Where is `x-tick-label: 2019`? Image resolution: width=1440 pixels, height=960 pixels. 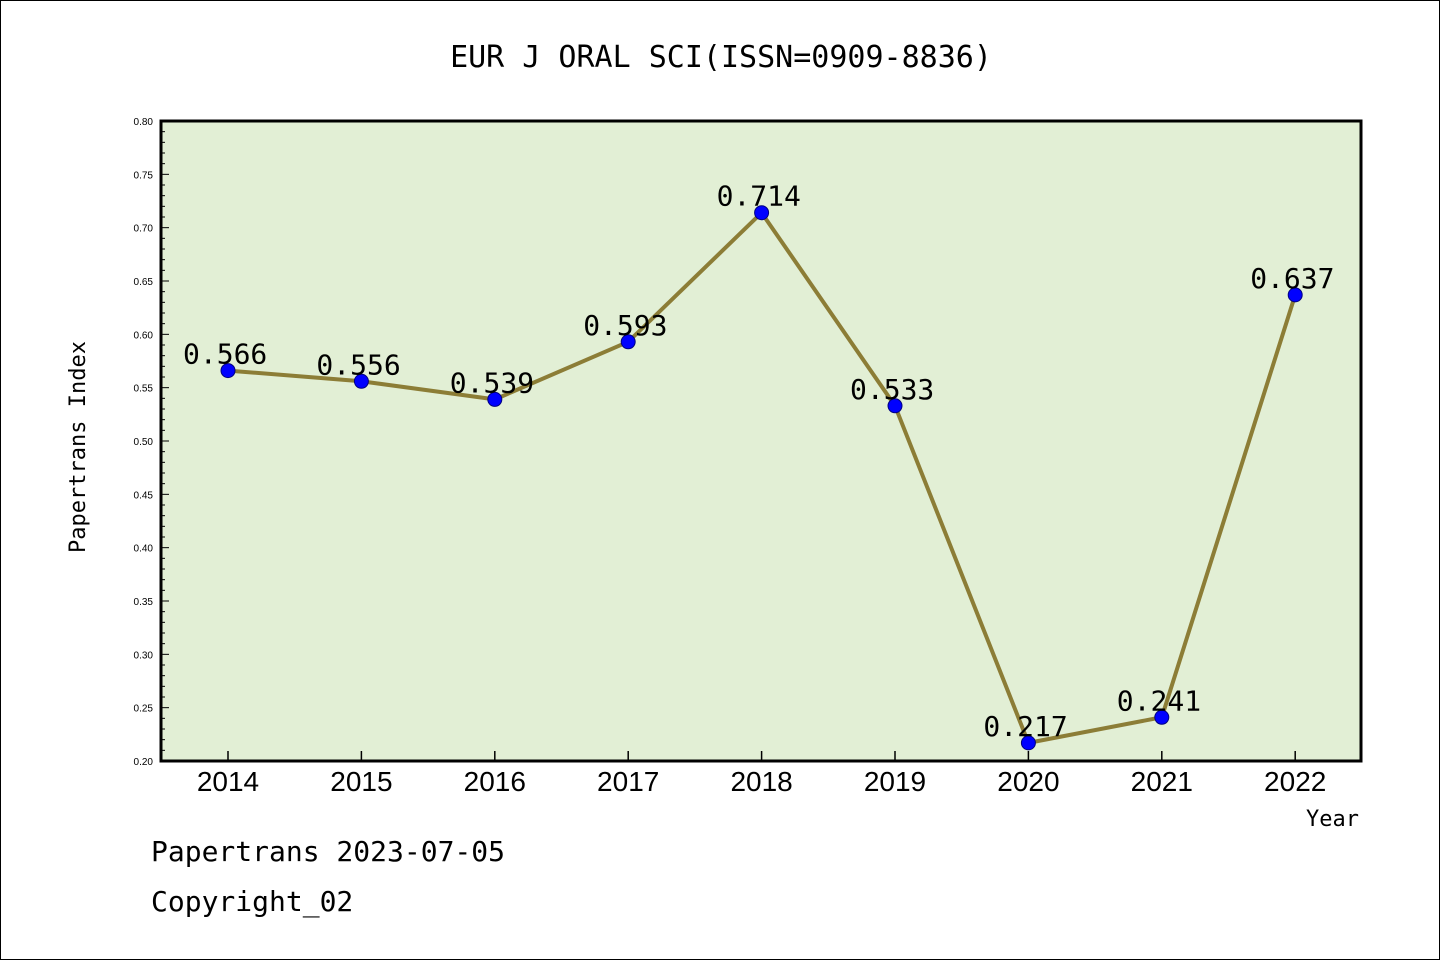 x-tick-label: 2019 is located at coordinates (895, 781).